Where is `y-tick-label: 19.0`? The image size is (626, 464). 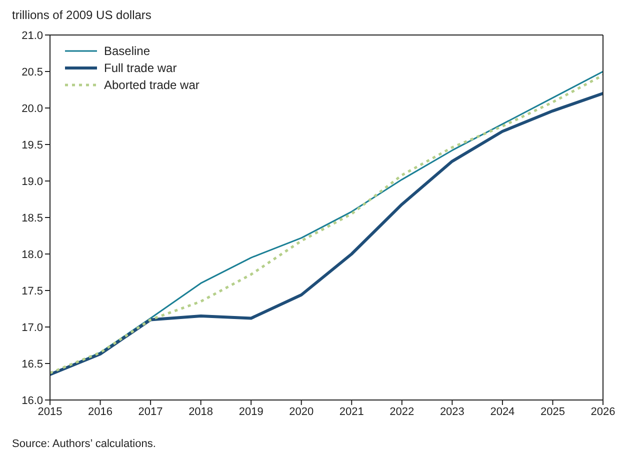
y-tick-label: 19.0 is located at coordinates (32, 182).